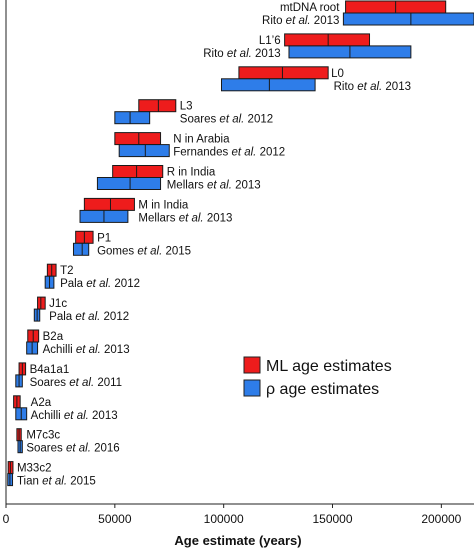 This screenshot has height=550, width=474. I want to click on bar-ml-l3, so click(157, 106).